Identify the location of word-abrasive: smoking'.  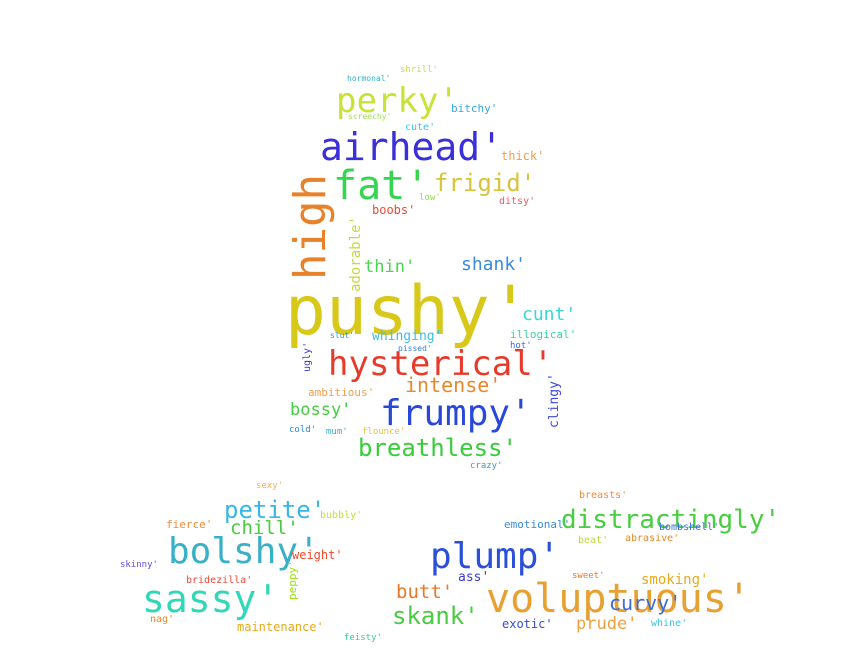
(674, 580).